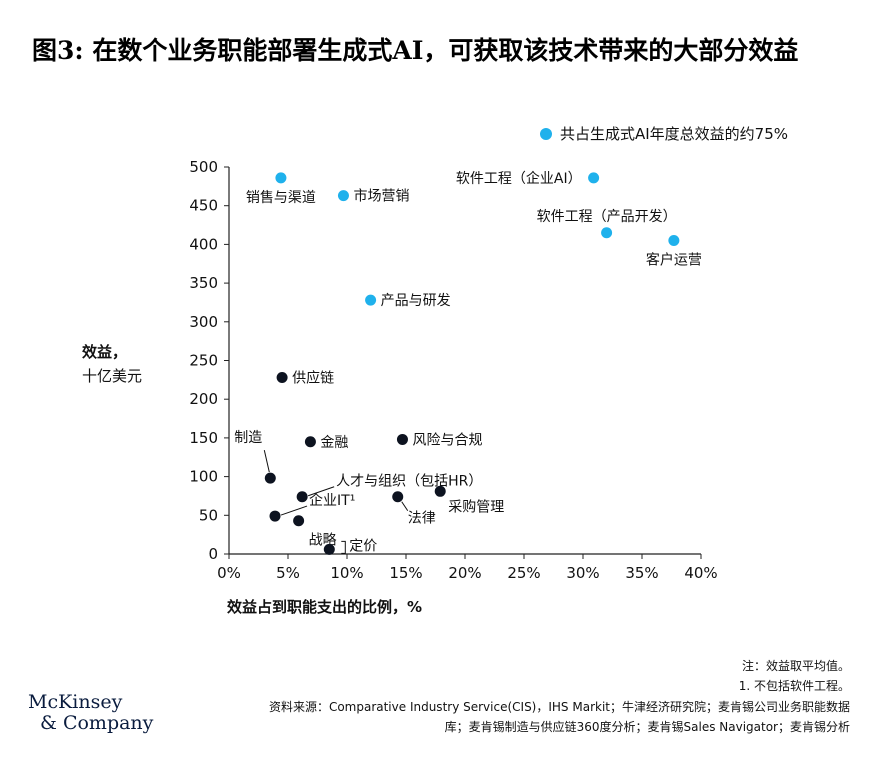 The height and width of the screenshot is (768, 890). What do you see at coordinates (203, 206) in the screenshot?
I see `y-tick-label: 450` at bounding box center [203, 206].